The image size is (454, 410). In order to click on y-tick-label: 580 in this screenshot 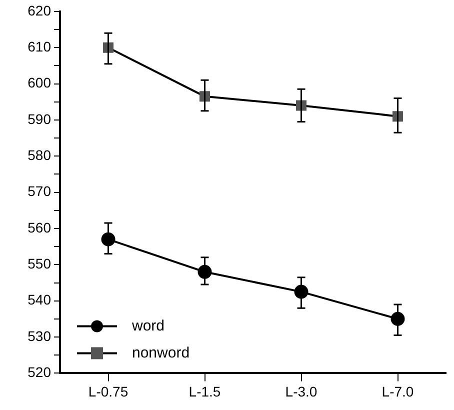, I will do `click(40, 154)`.